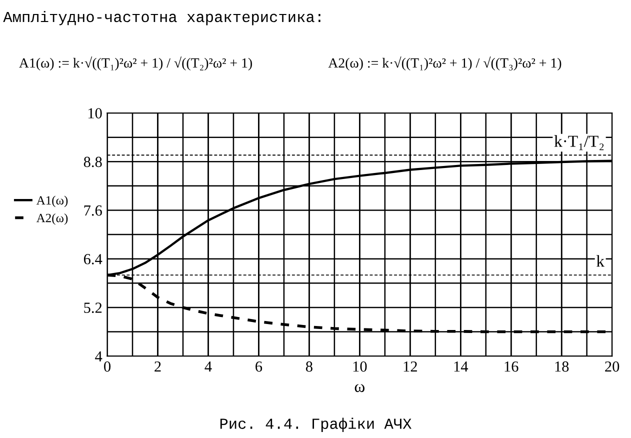 This screenshot has width=631, height=438. Describe the element at coordinates (612, 366) in the screenshot. I see `x-tick-label: 20` at that location.